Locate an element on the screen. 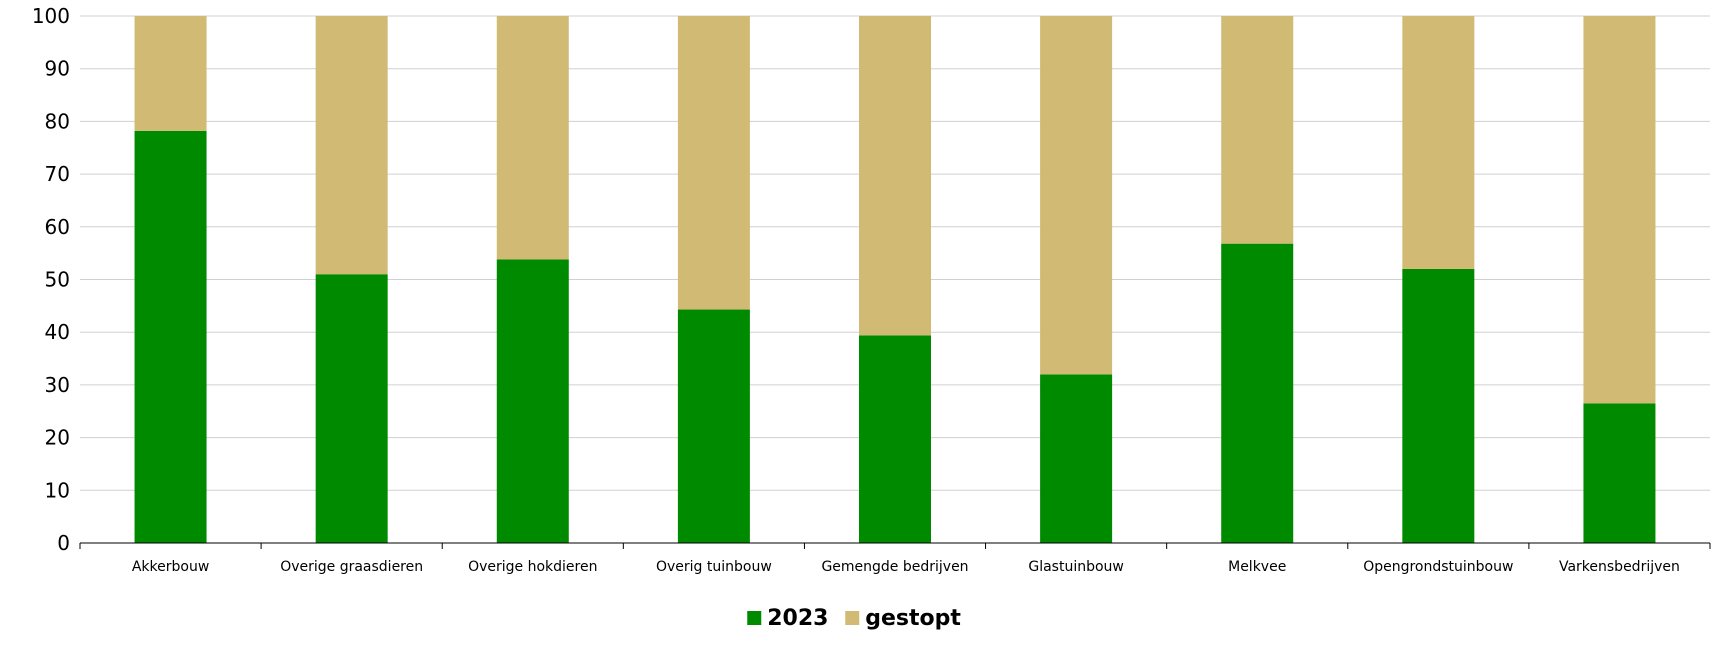  bar-glastuinbouw-2023 is located at coordinates (1076, 458).